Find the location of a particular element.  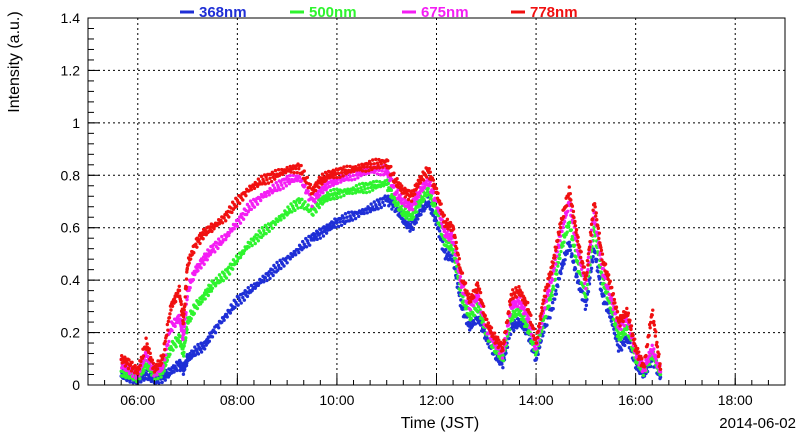

legend-label: 675nm is located at coordinates (445, 12).